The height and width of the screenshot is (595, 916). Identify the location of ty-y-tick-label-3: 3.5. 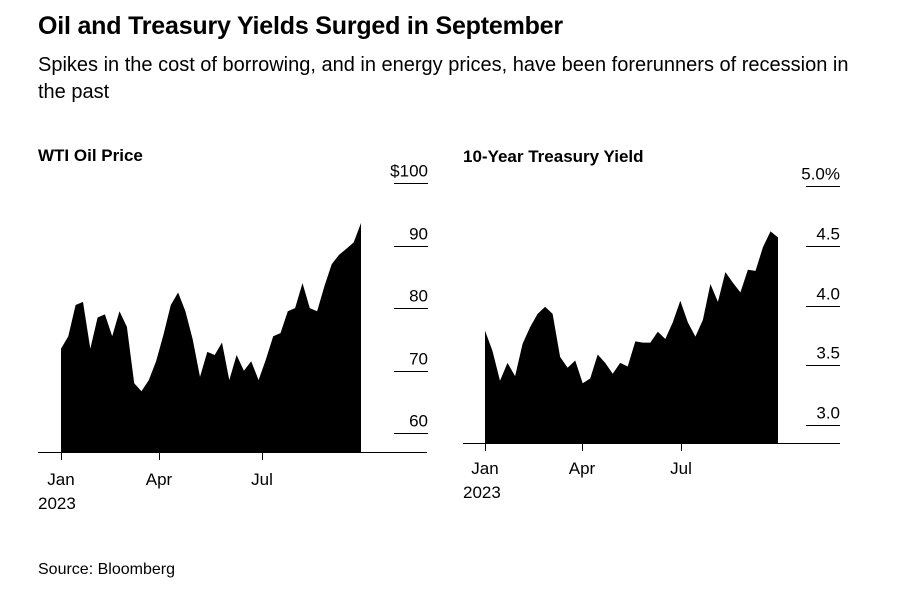
(828, 353).